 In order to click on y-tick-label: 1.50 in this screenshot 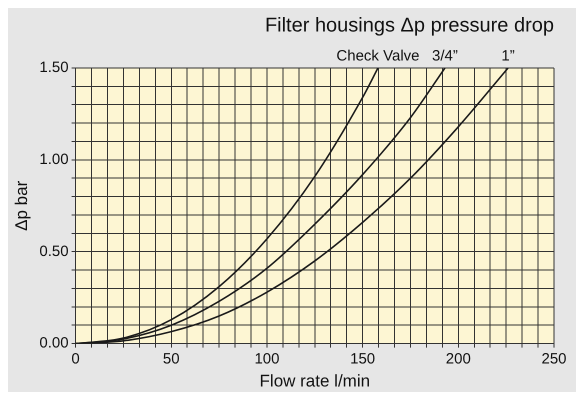, I will do `click(54, 67)`.